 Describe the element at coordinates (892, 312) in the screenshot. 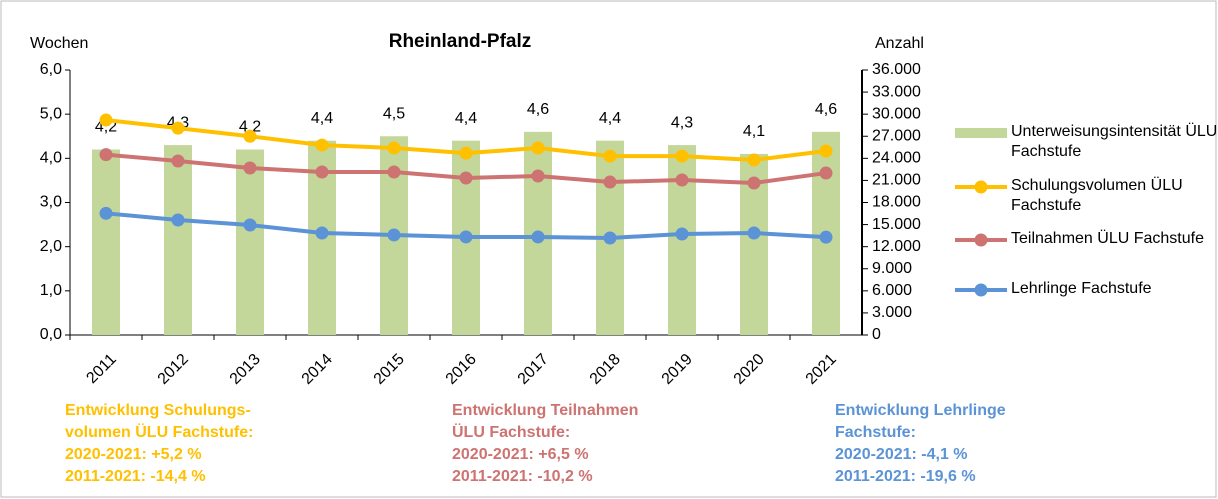

I see `y2-tick-label: 3.000` at that location.